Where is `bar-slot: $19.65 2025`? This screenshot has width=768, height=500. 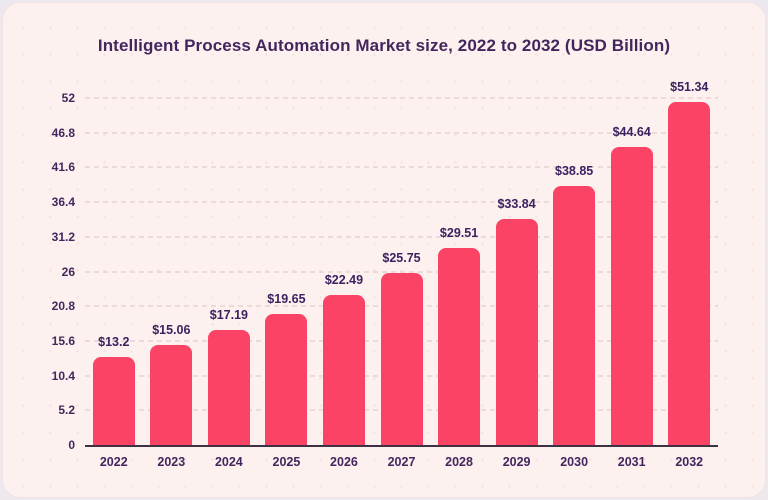 bar-slot: $19.65 2025 is located at coordinates (287, 283).